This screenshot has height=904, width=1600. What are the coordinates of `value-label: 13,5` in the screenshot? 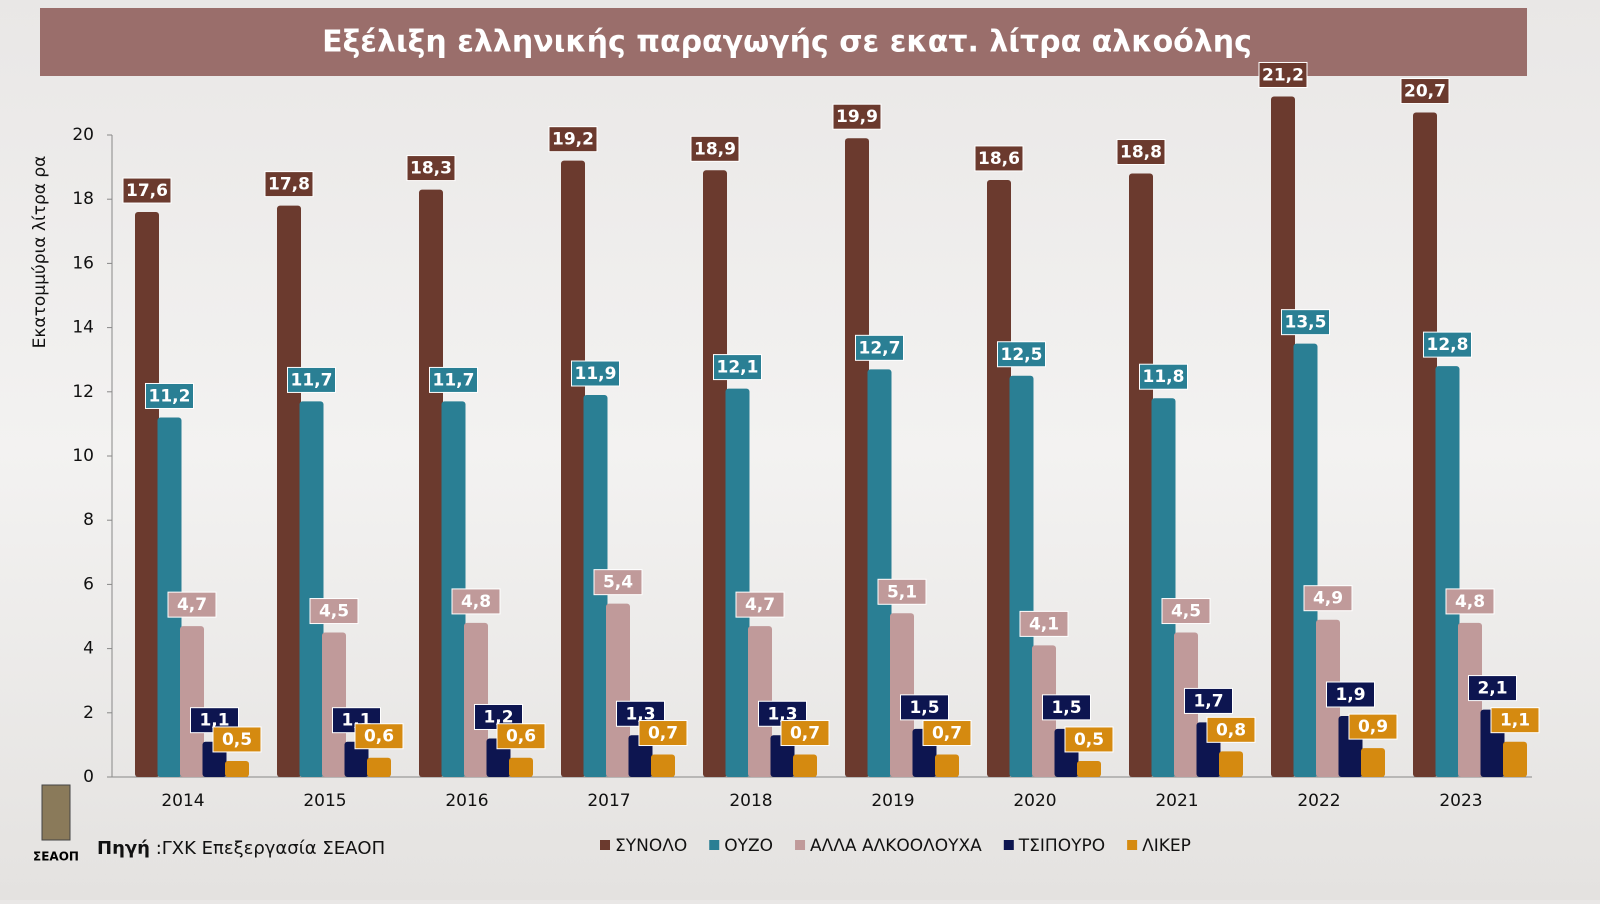 It's located at (1305, 322).